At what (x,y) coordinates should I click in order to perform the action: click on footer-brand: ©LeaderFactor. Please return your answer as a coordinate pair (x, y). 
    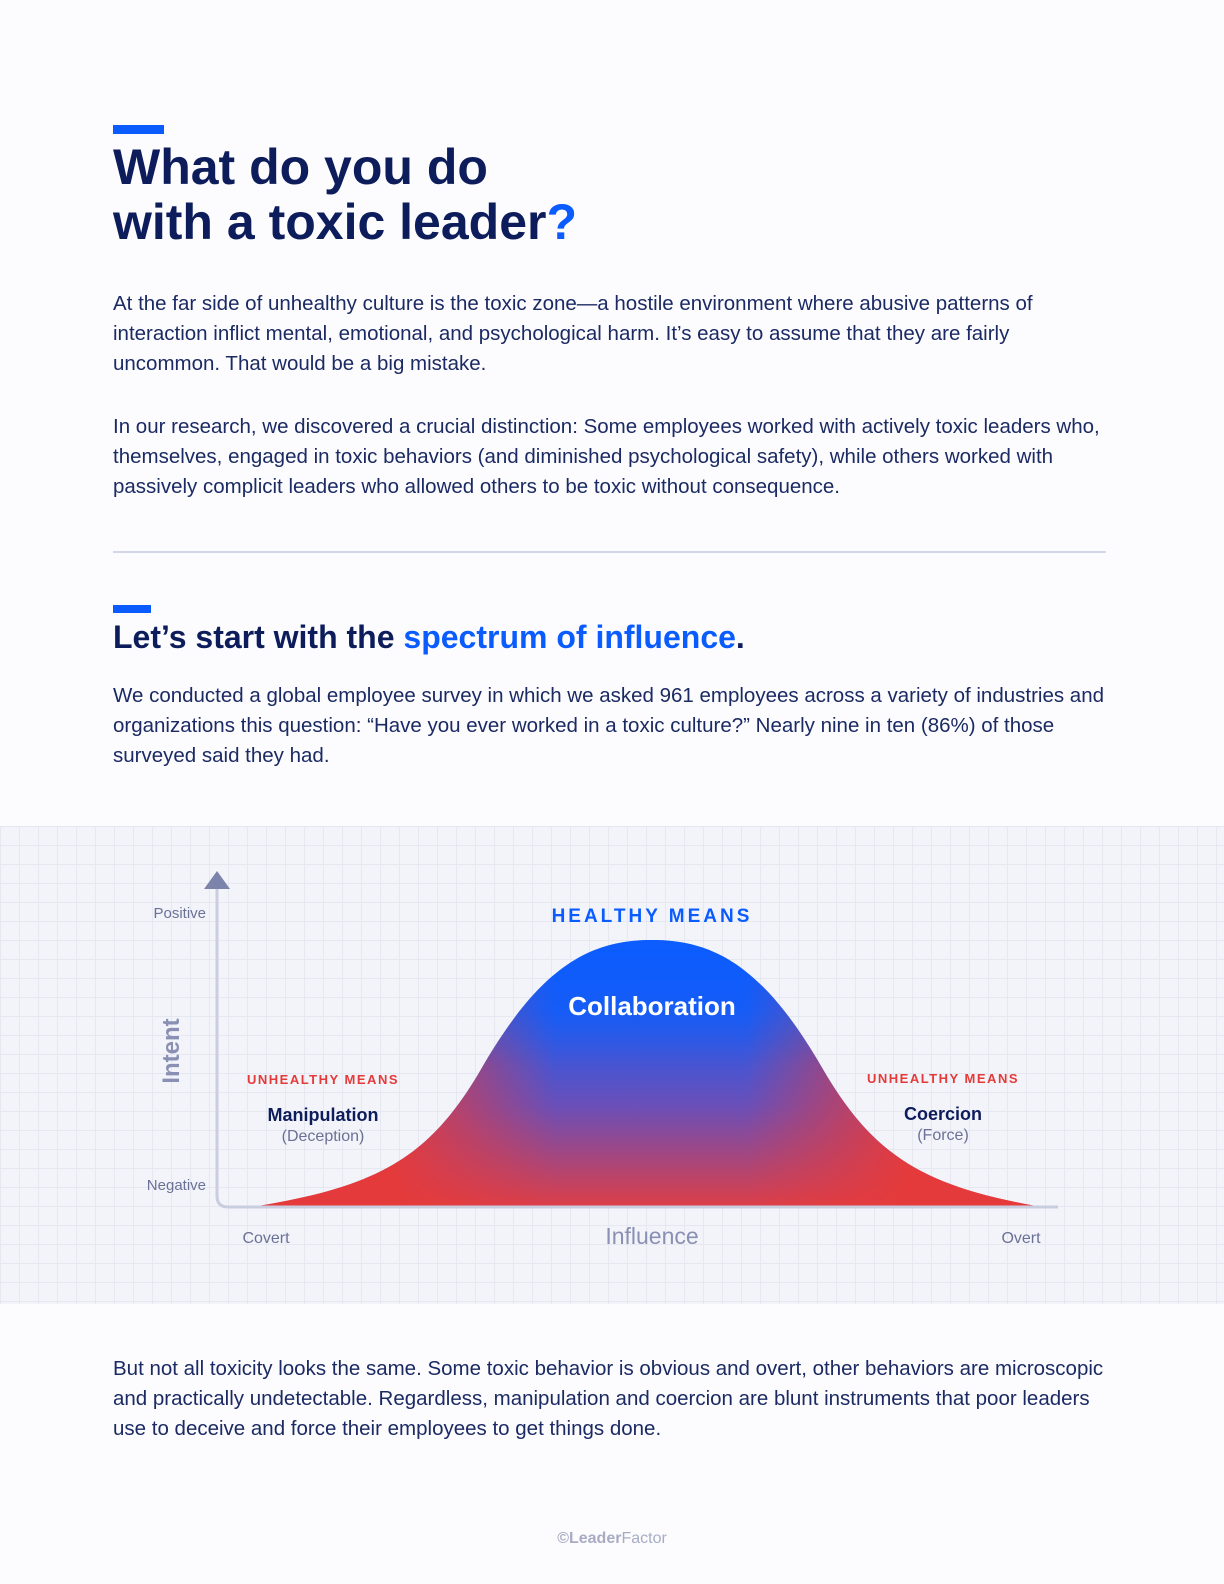
    Looking at the image, I should click on (612, 1539).